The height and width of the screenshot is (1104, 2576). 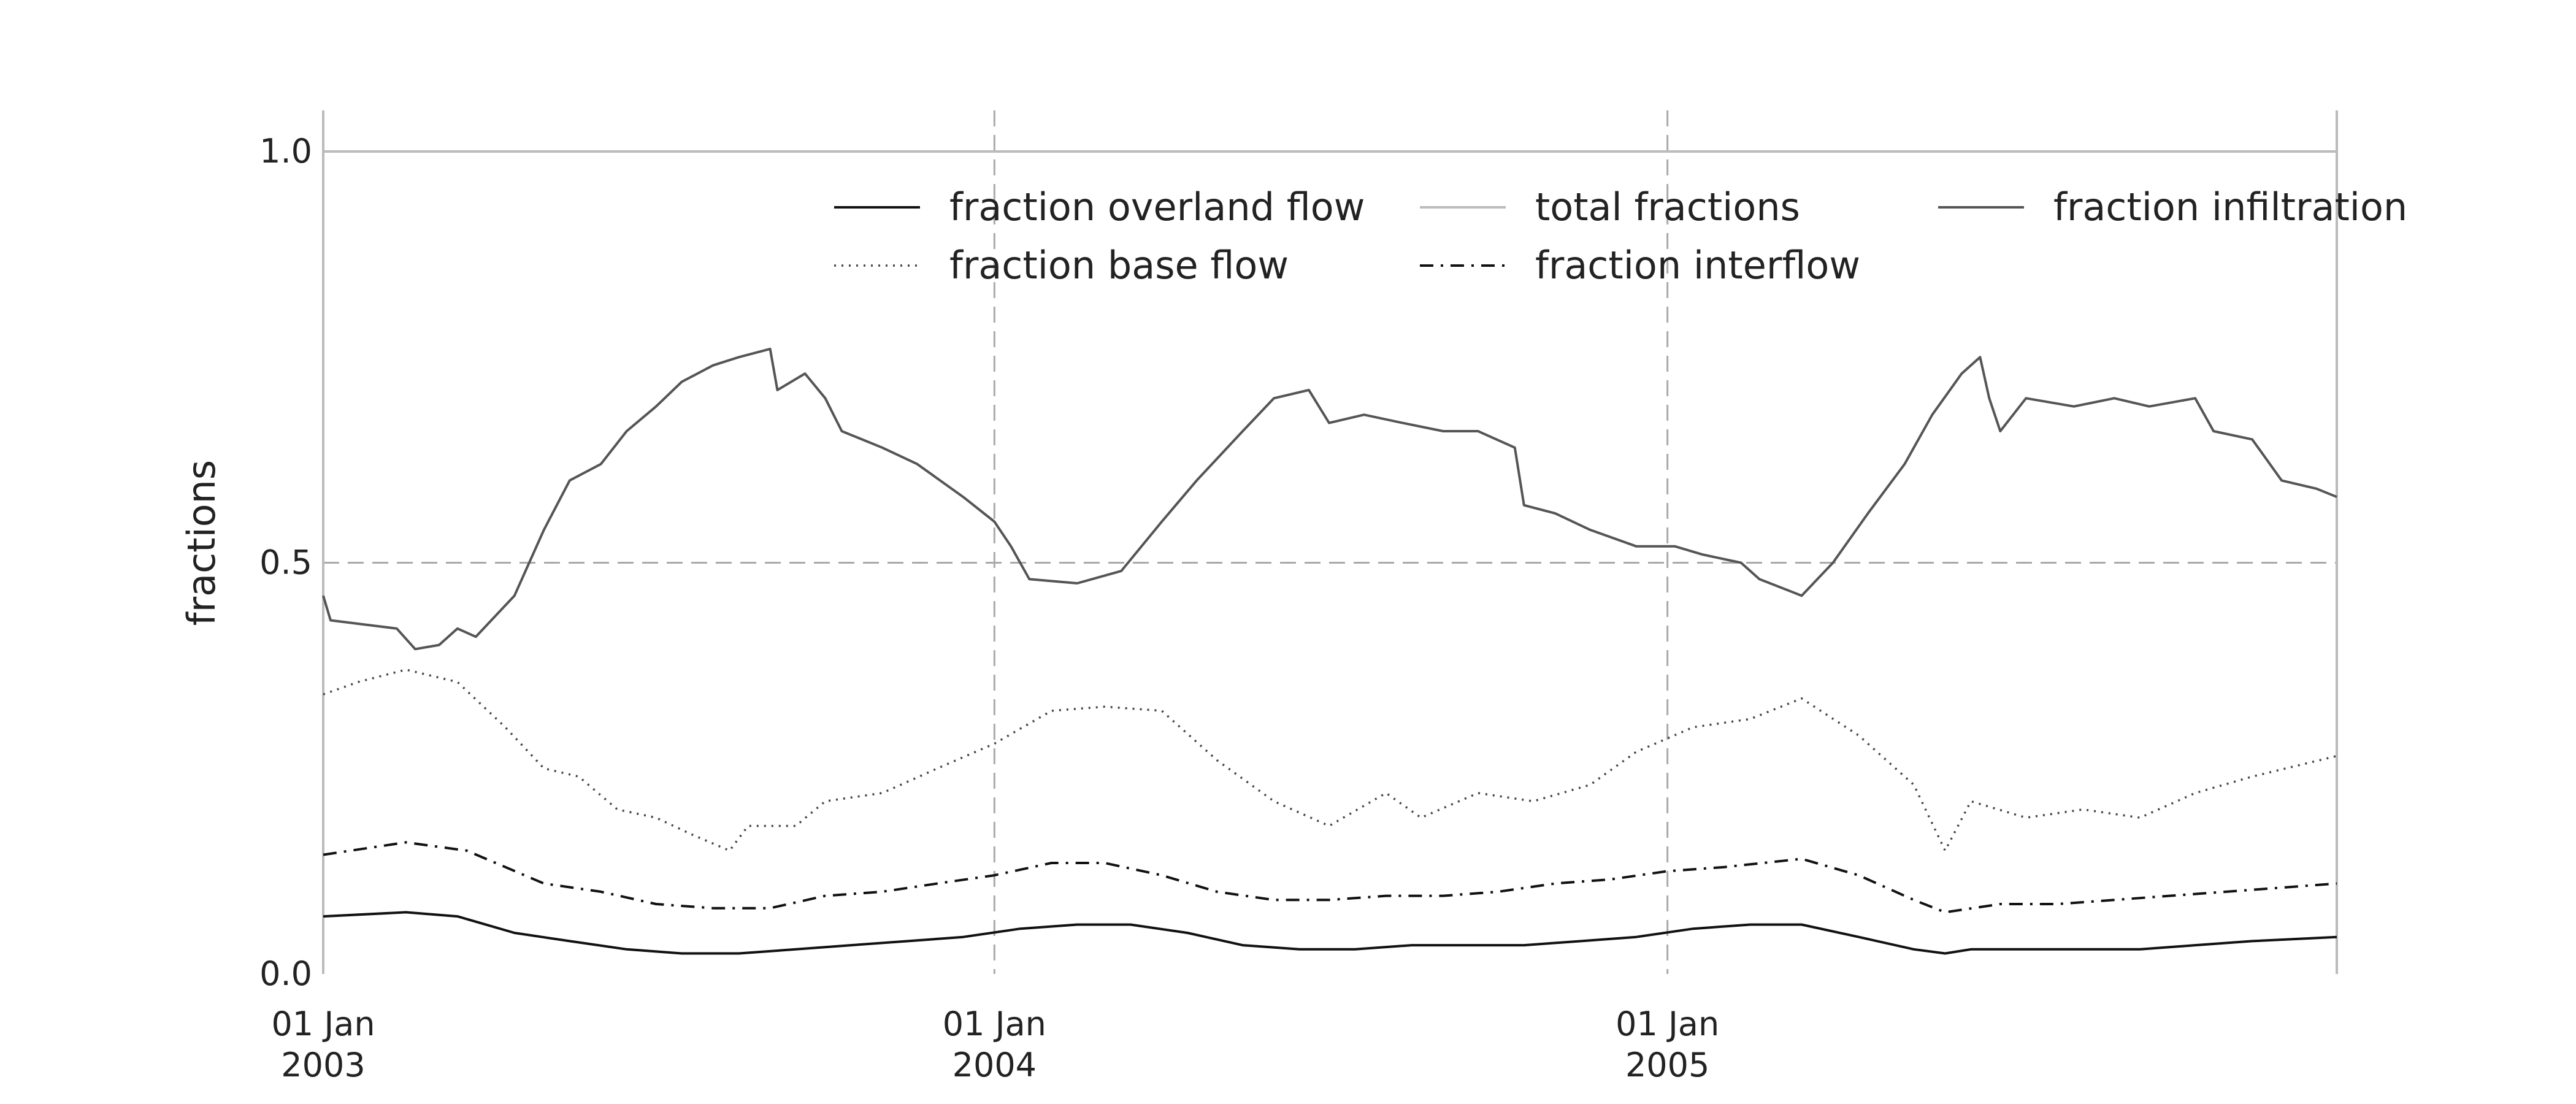 I want to click on x-tick-year: 2005, so click(x=1667, y=1065).